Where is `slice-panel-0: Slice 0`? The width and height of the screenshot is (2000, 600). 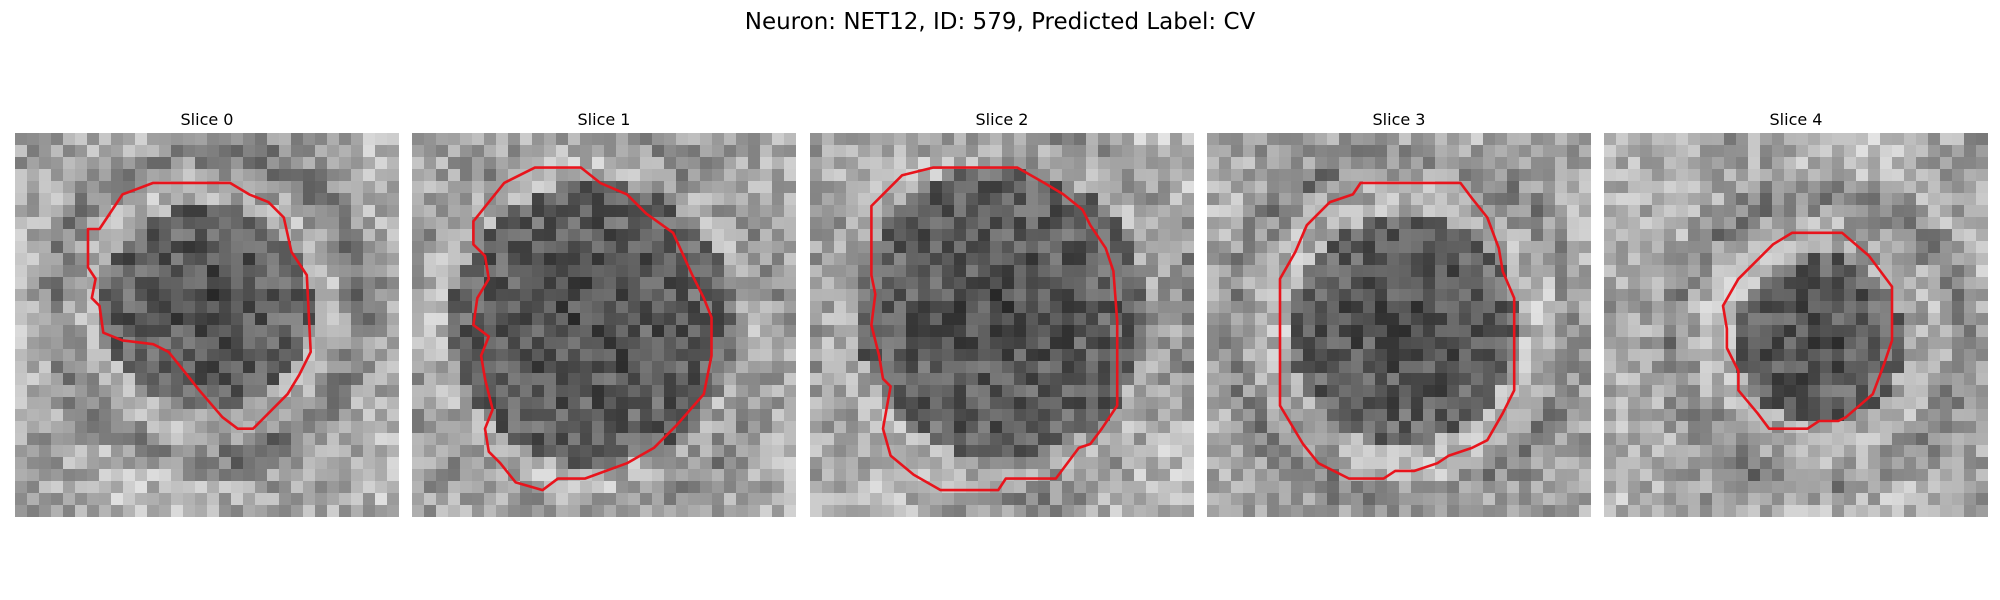
slice-panel-0: Slice 0 is located at coordinates (207, 313).